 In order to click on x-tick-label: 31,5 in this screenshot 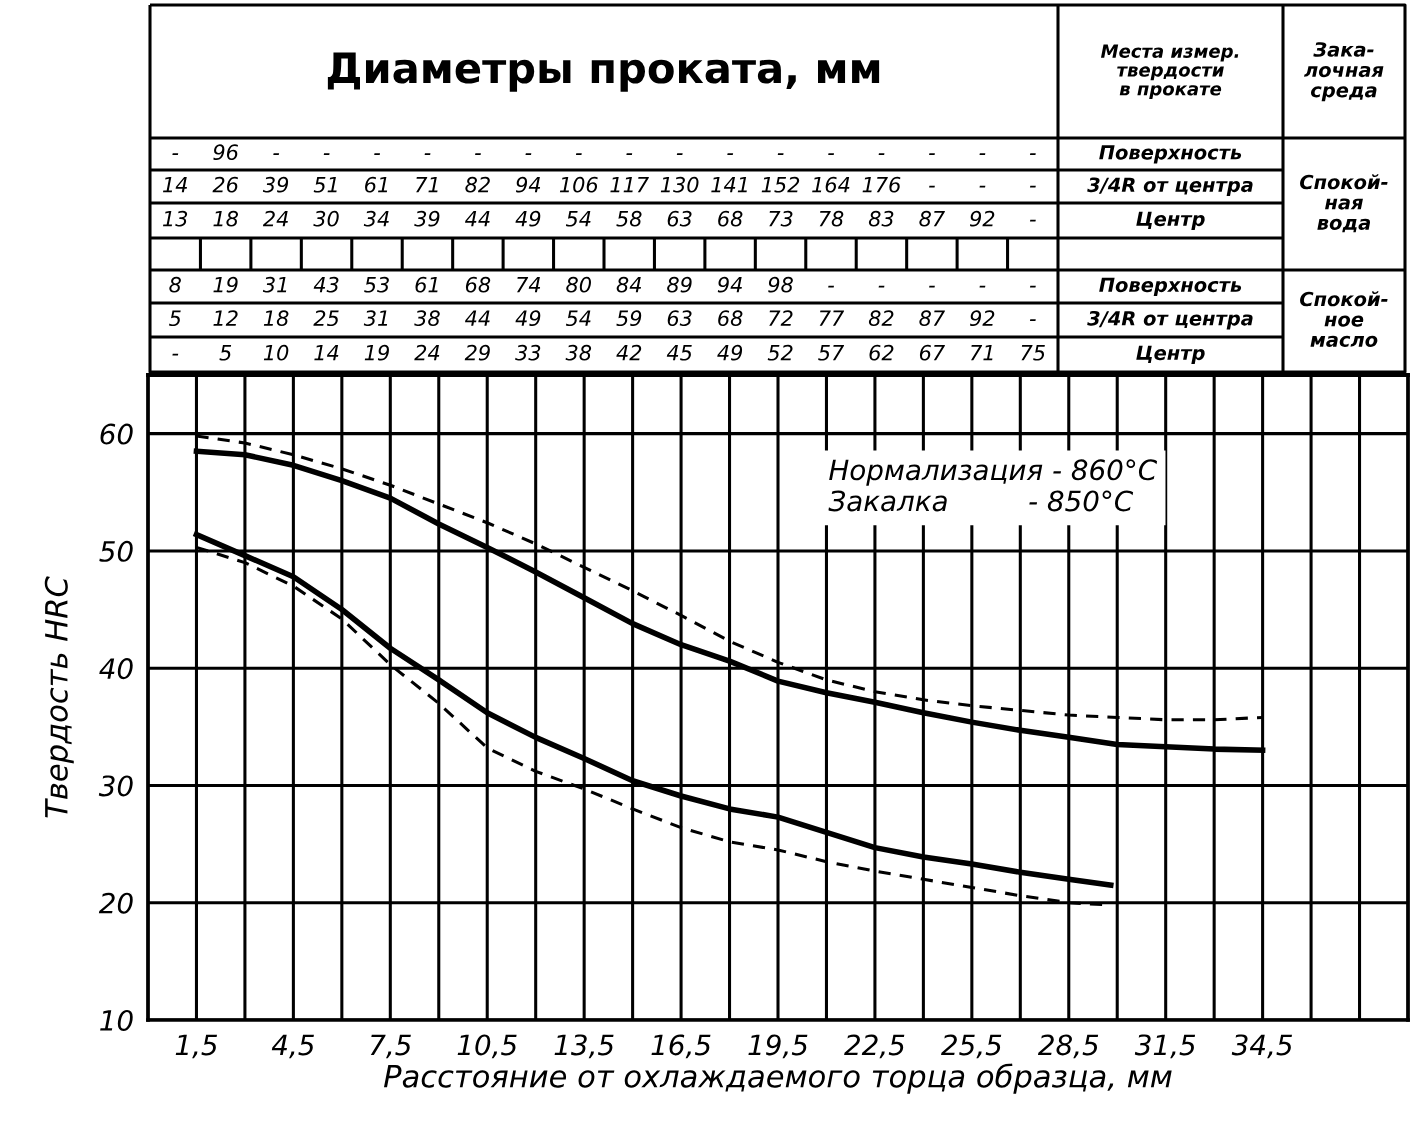, I will do `click(1165, 1046)`.